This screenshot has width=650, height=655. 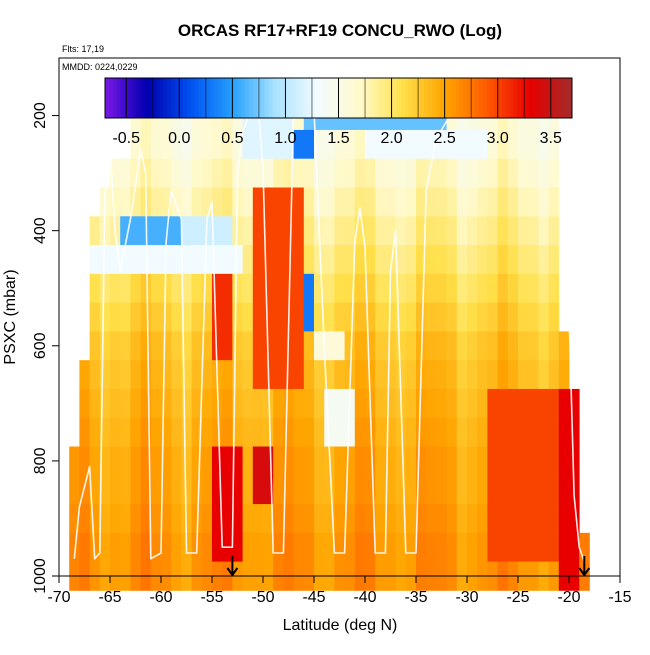 I want to click on x-tick-label: -35, so click(x=415, y=597).